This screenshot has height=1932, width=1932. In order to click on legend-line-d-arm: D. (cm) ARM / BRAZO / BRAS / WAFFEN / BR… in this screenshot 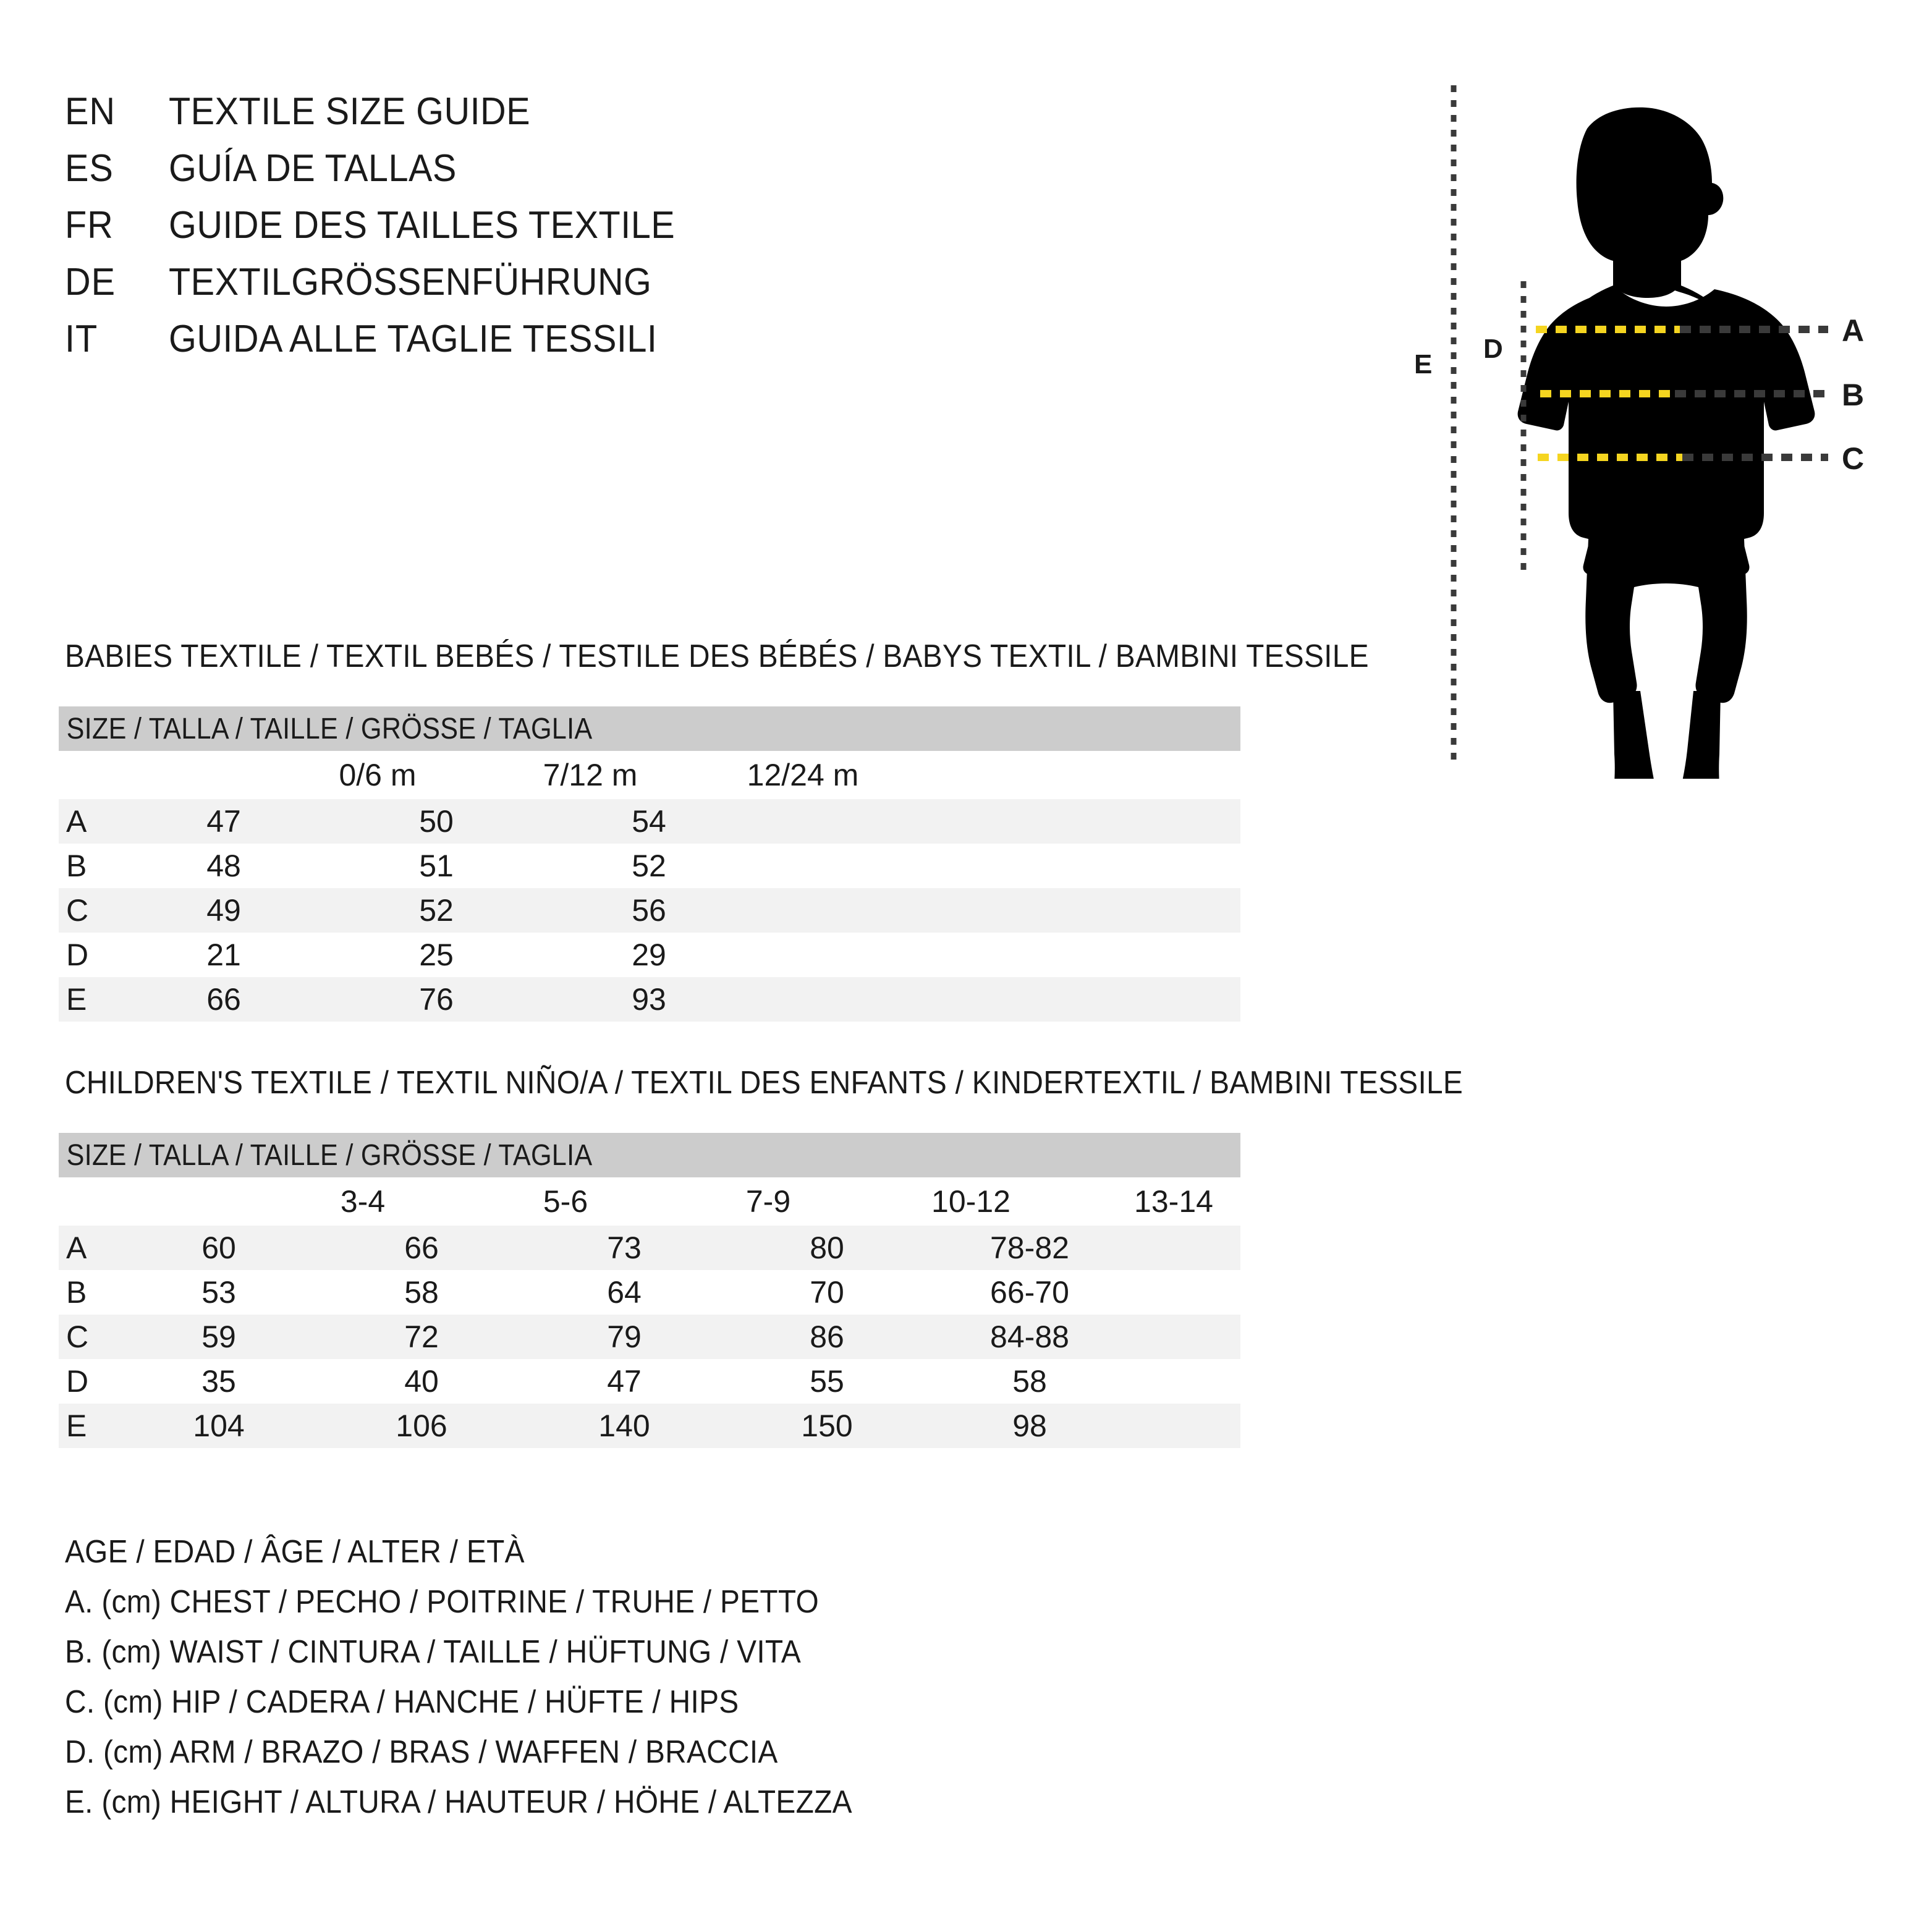, I will do `click(421, 1752)`.